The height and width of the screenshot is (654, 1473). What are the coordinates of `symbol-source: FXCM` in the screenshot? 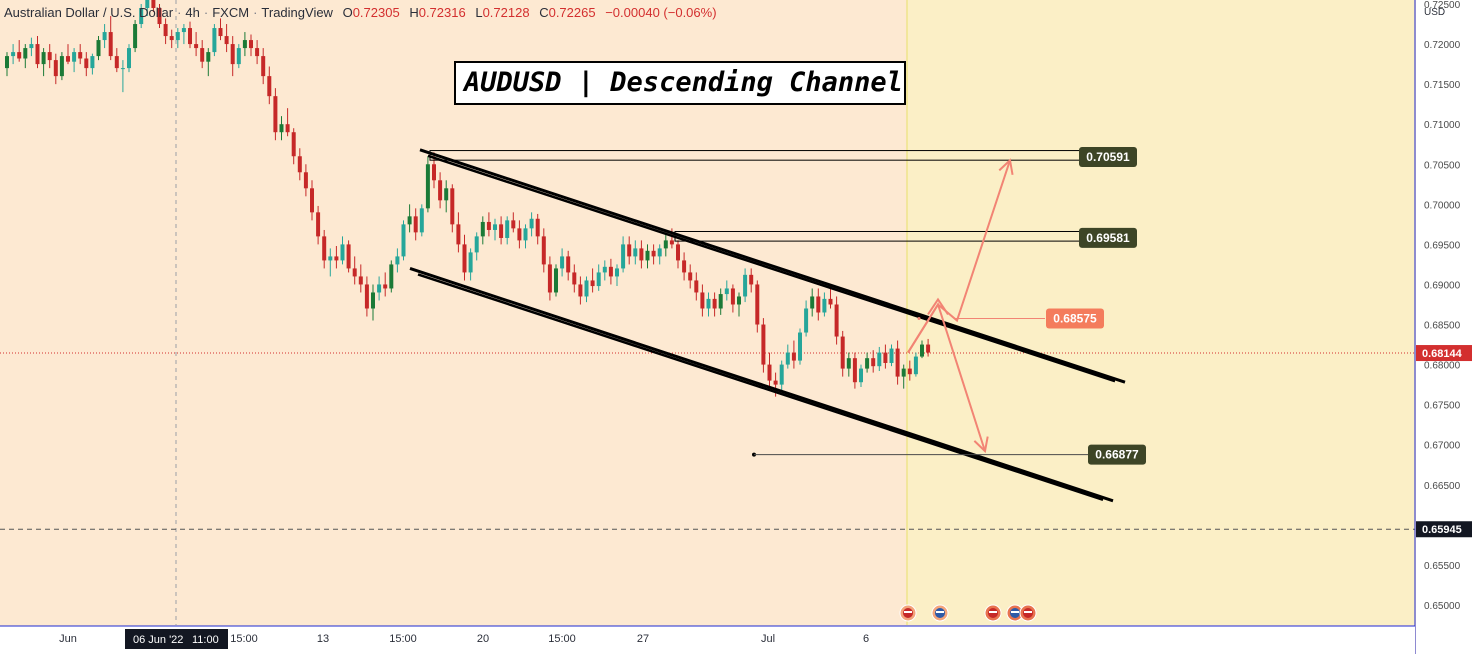 It's located at (231, 12).